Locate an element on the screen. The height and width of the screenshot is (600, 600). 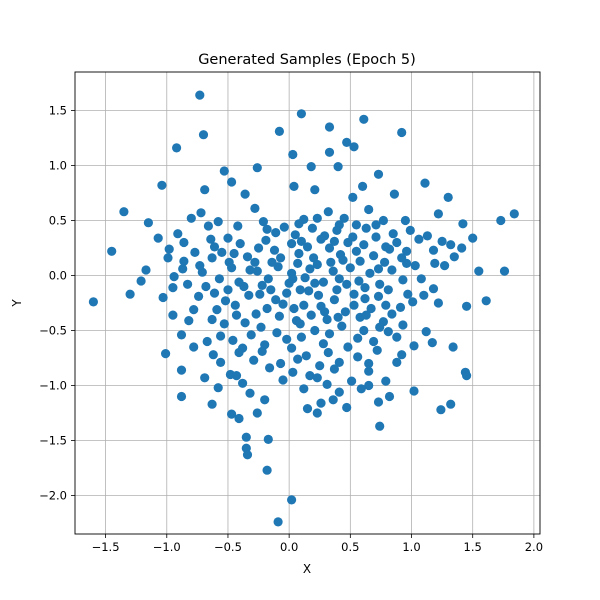
x-tick-label: −1.0 is located at coordinates (167, 547).